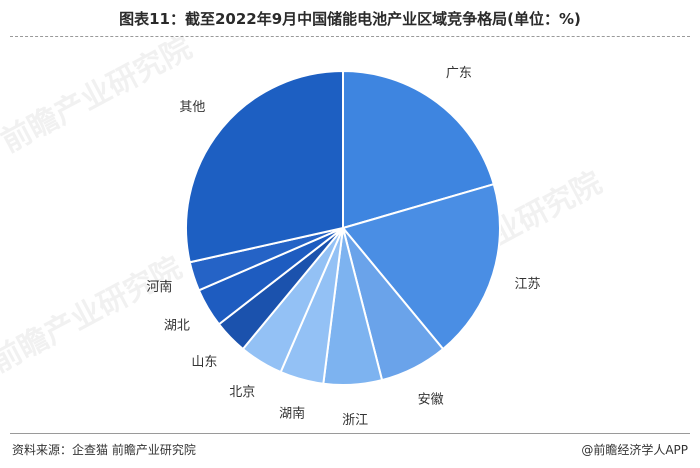 The width and height of the screenshot is (700, 468). I want to click on slice-label: 湖北, so click(177, 326).